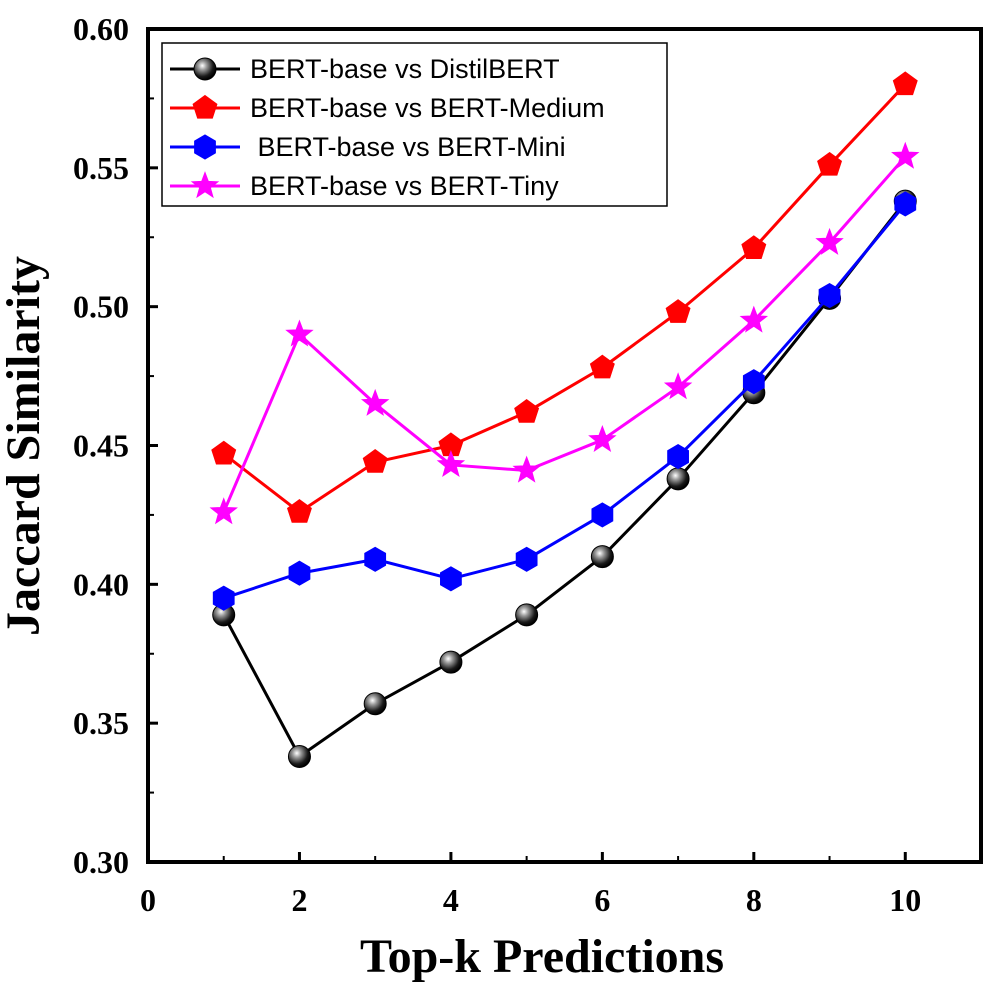 The width and height of the screenshot is (997, 990). I want to click on legend-box, so click(414, 124).